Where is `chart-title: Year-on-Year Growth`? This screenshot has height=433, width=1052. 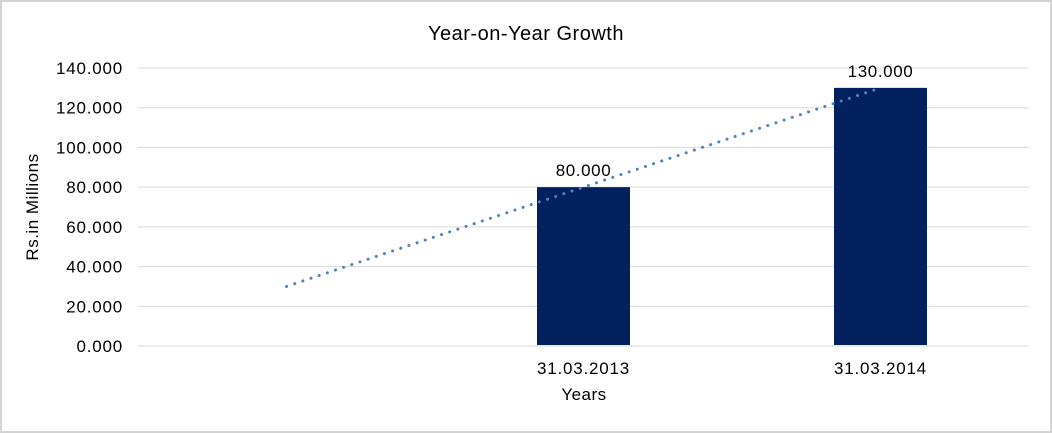
chart-title: Year-on-Year Growth is located at coordinates (526, 34).